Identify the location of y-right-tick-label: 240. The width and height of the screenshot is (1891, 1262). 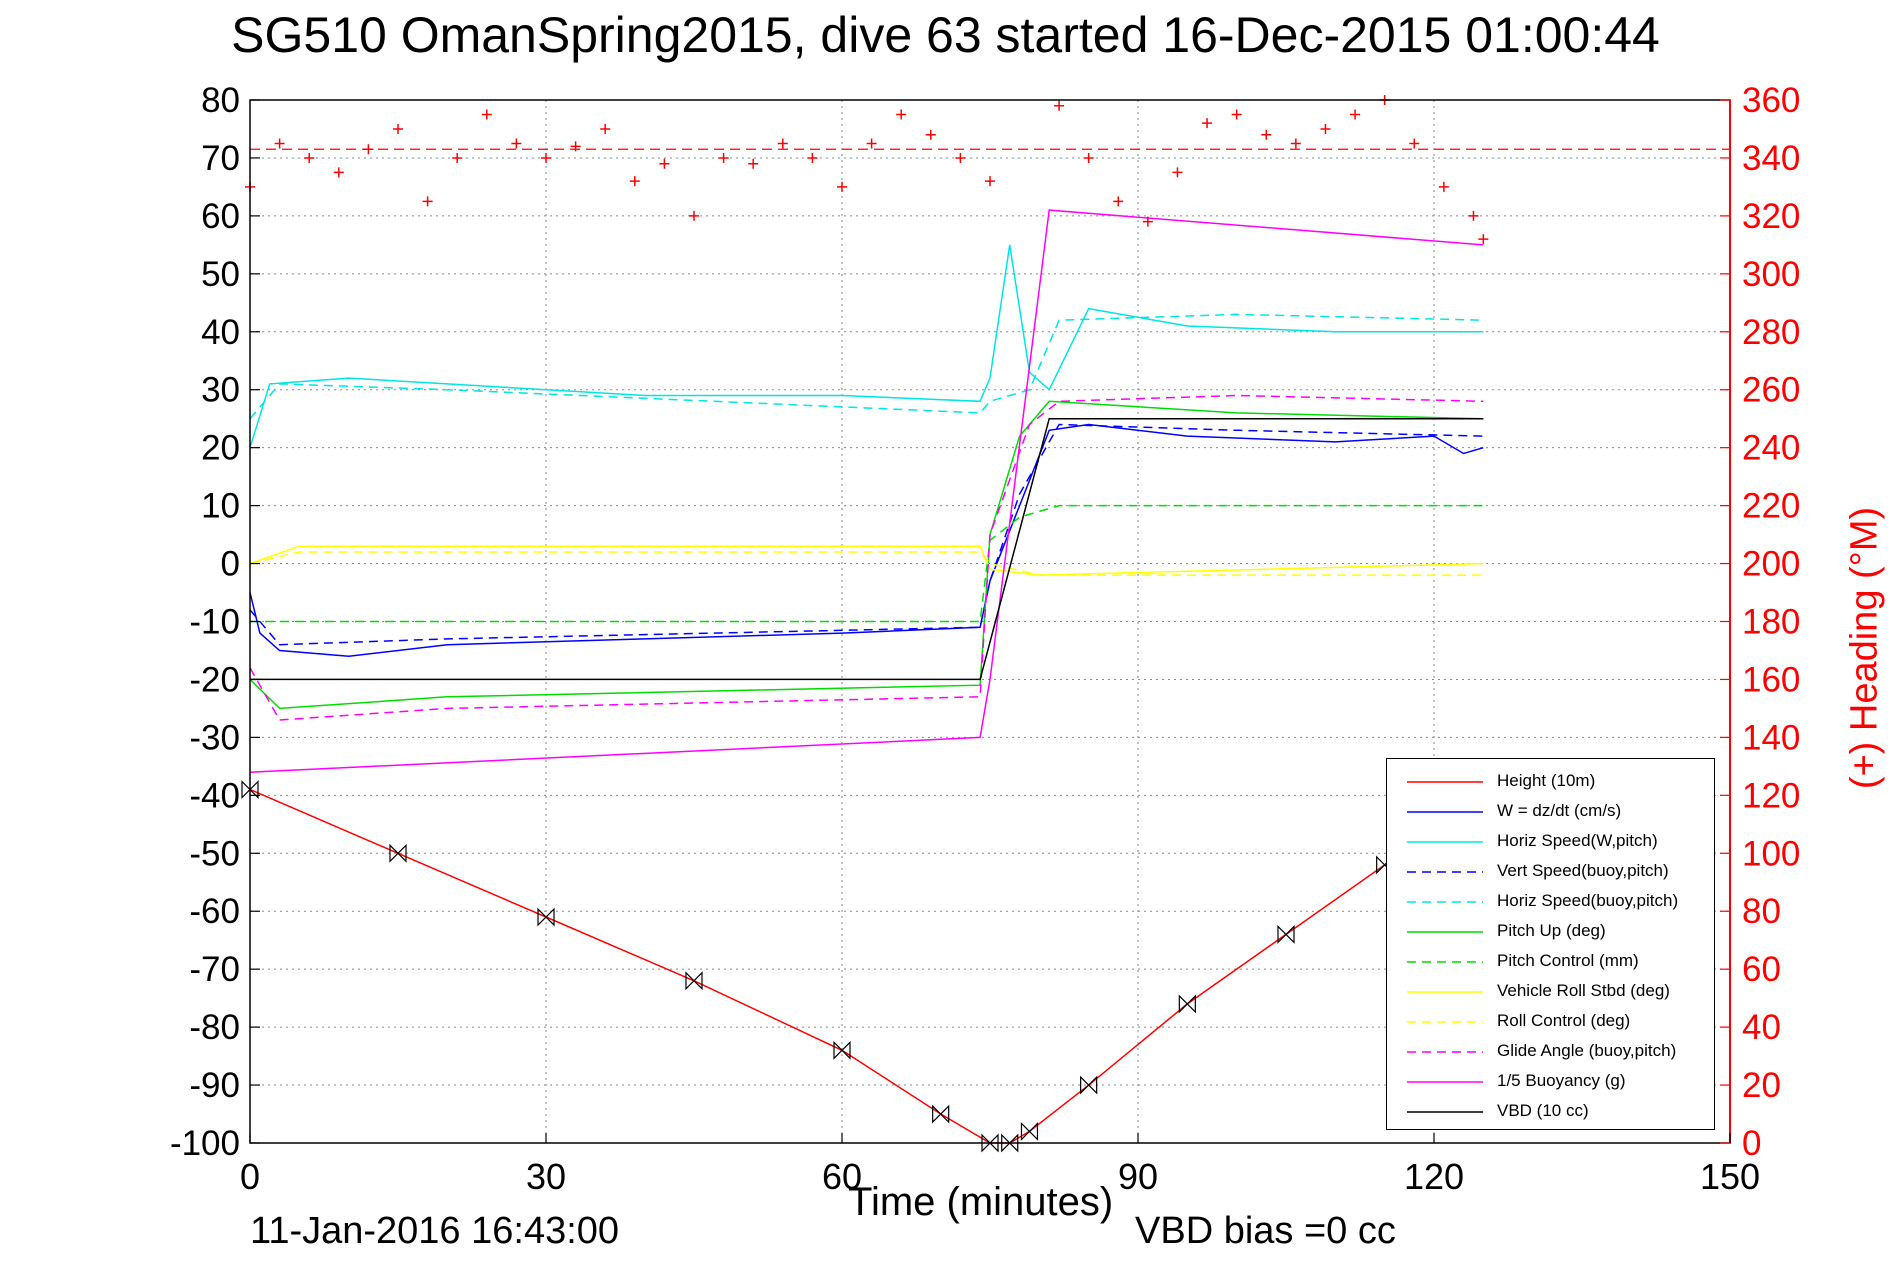
(1771, 448).